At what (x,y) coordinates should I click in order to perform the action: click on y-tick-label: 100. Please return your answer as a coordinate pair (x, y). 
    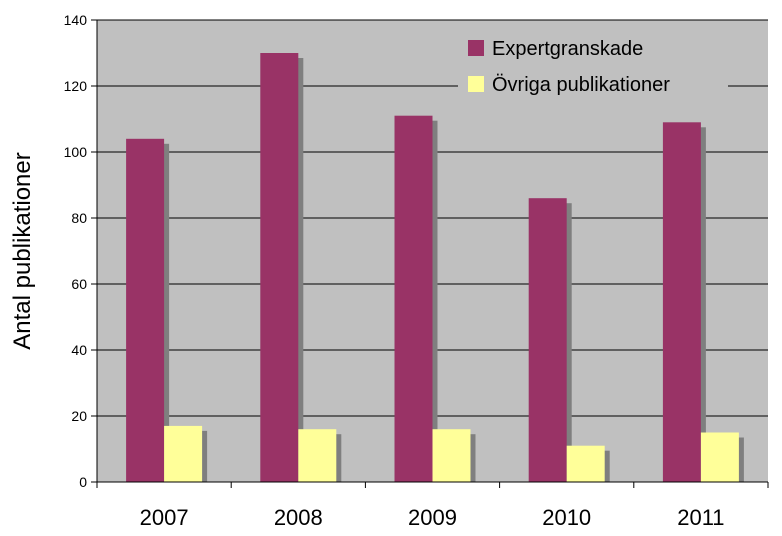
    Looking at the image, I should click on (76, 152).